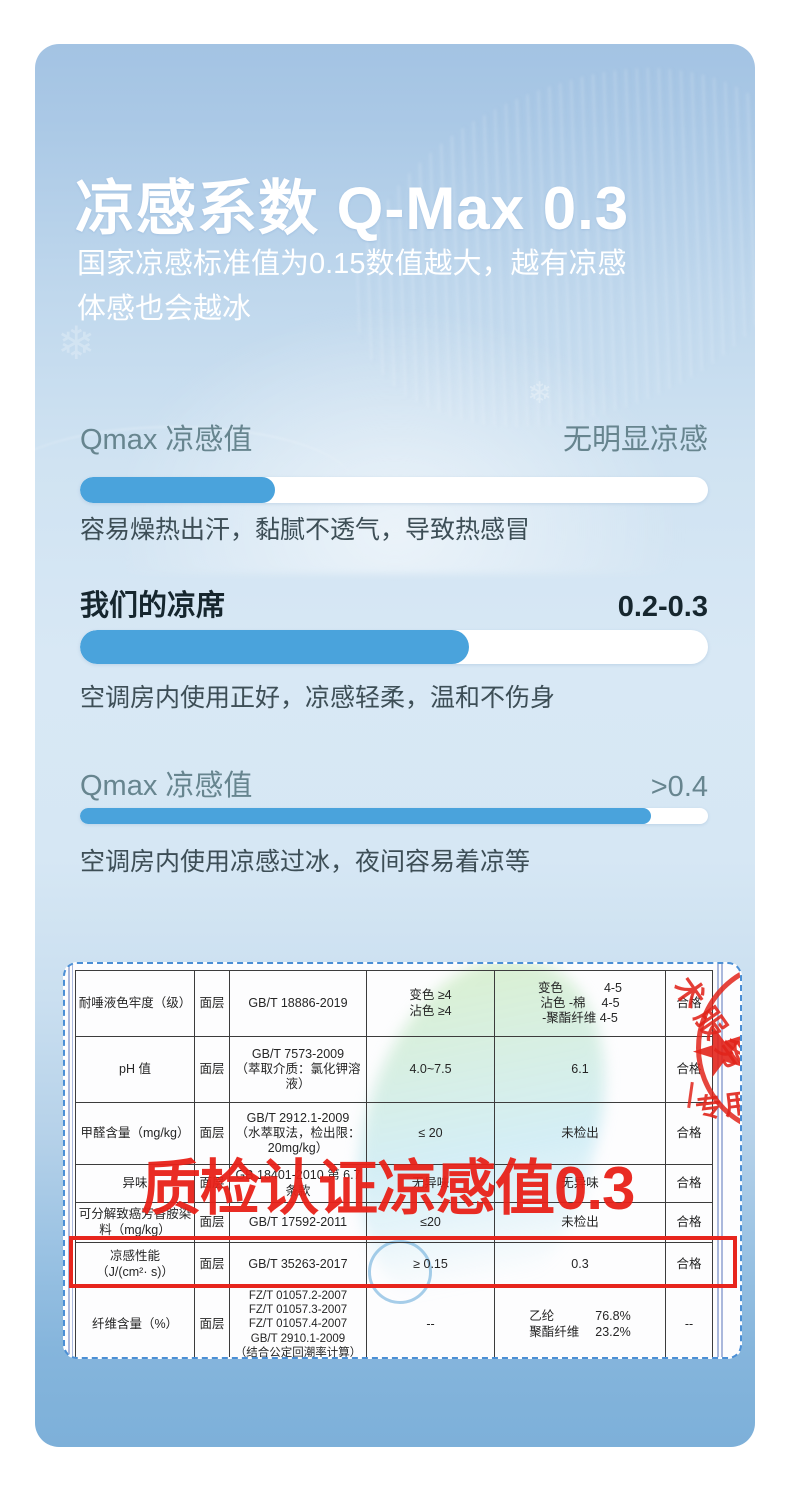 Image resolution: width=790 pixels, height=1491 pixels. Describe the element at coordinates (431, 1183) in the screenshot. I see `table-cell-requirement: 无异味` at that location.